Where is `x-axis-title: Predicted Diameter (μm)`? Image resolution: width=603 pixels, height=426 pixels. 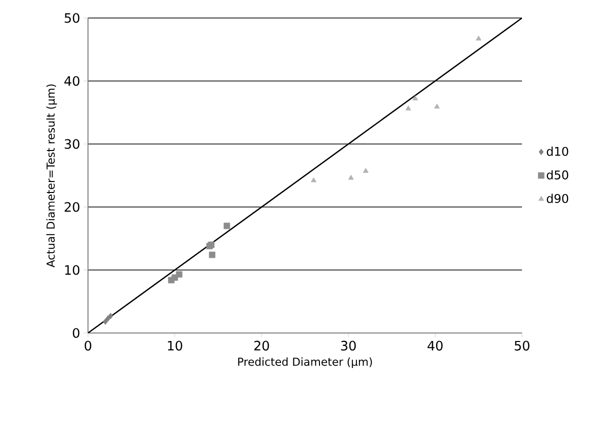 x-axis-title: Predicted Diameter (μm) is located at coordinates (305, 362).